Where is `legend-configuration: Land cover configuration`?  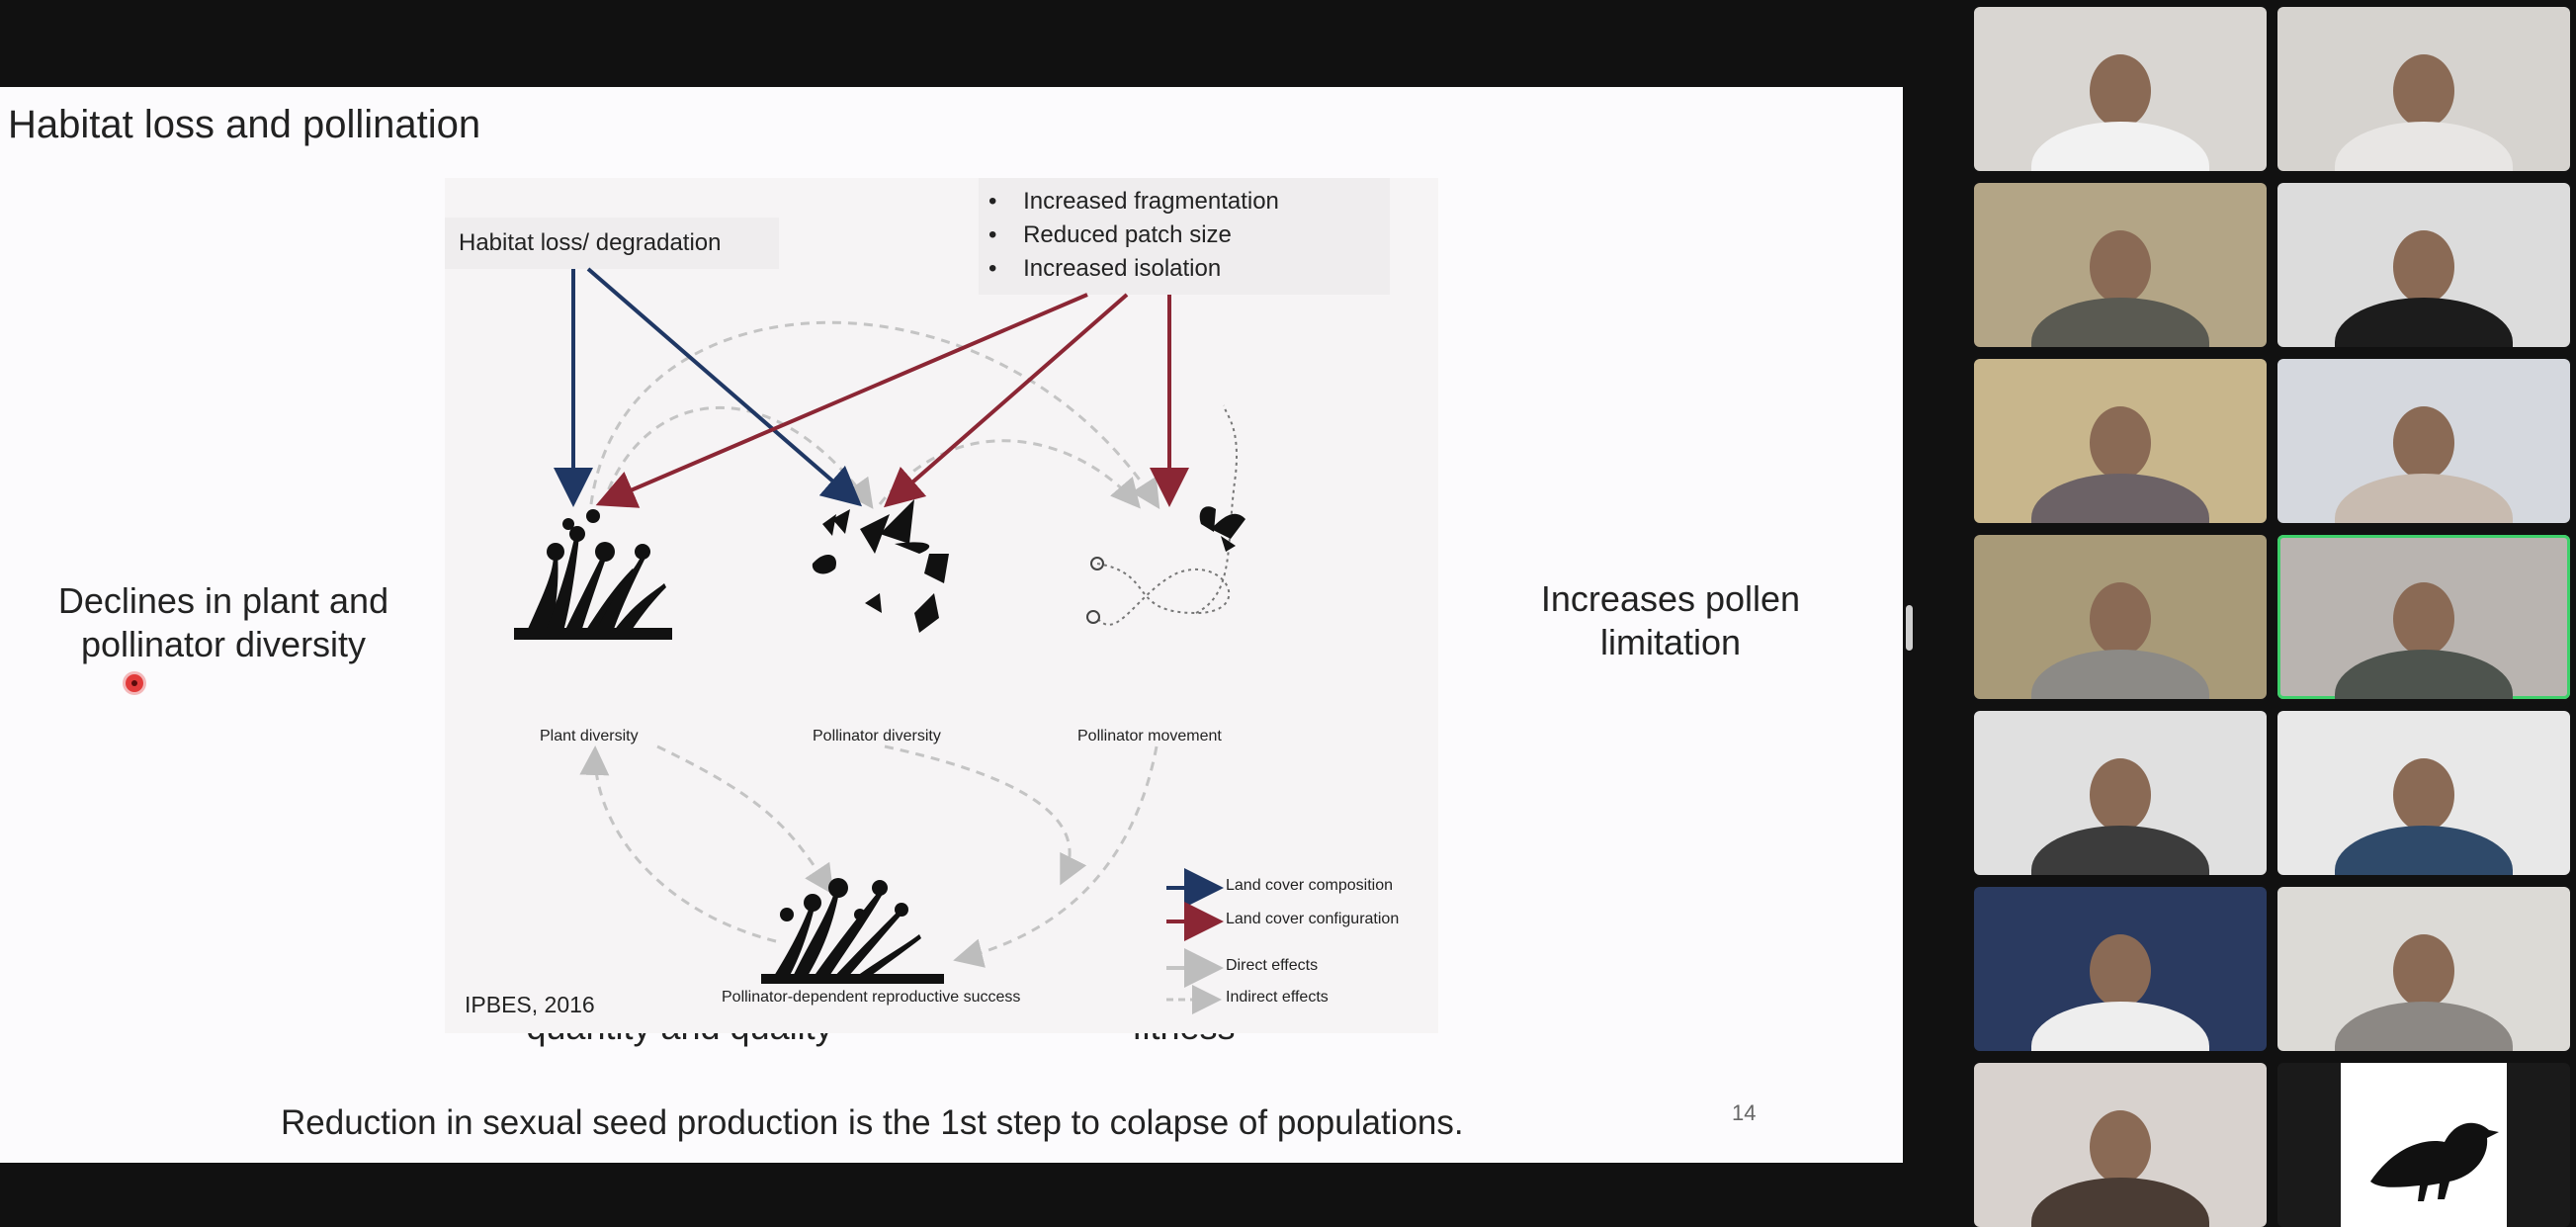
legend-configuration: Land cover configuration is located at coordinates (1313, 919).